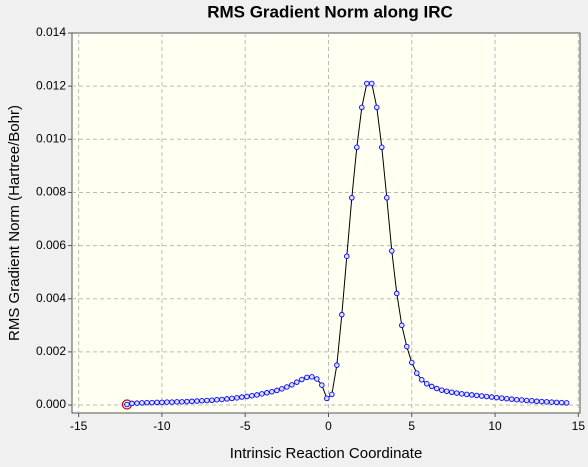 Image resolution: width=588 pixels, height=467 pixels. Describe the element at coordinates (579, 426) in the screenshot. I see `x-tick-label: 15` at that location.